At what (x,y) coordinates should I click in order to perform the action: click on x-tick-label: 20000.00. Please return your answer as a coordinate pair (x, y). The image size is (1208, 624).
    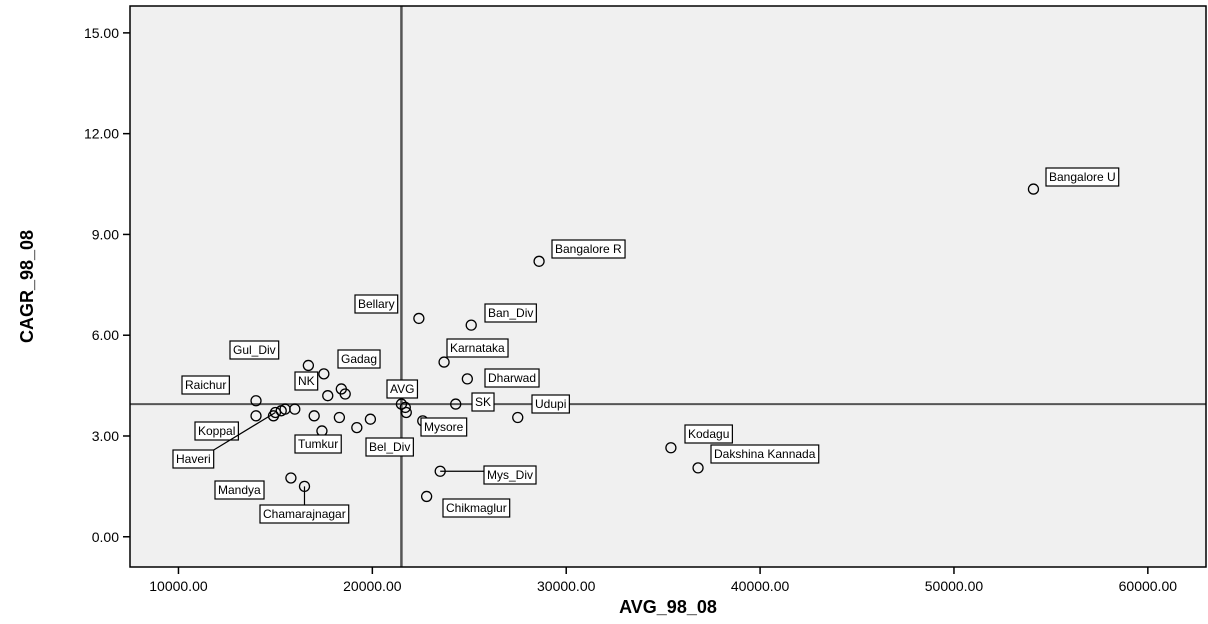
    Looking at the image, I should click on (372, 586).